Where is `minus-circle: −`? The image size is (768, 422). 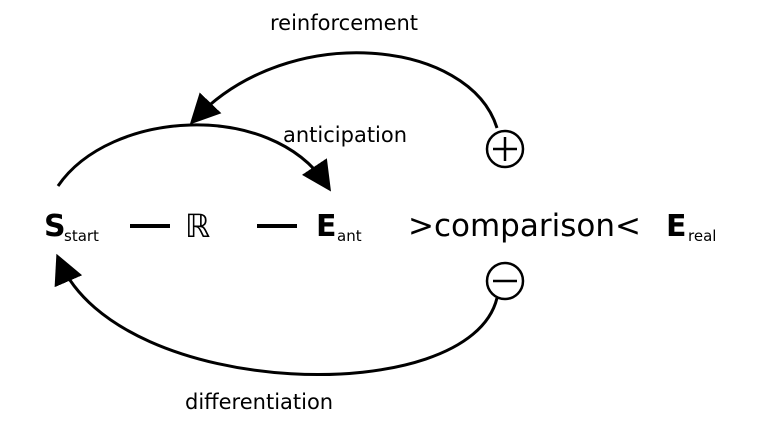 minus-circle: − is located at coordinates (505, 281).